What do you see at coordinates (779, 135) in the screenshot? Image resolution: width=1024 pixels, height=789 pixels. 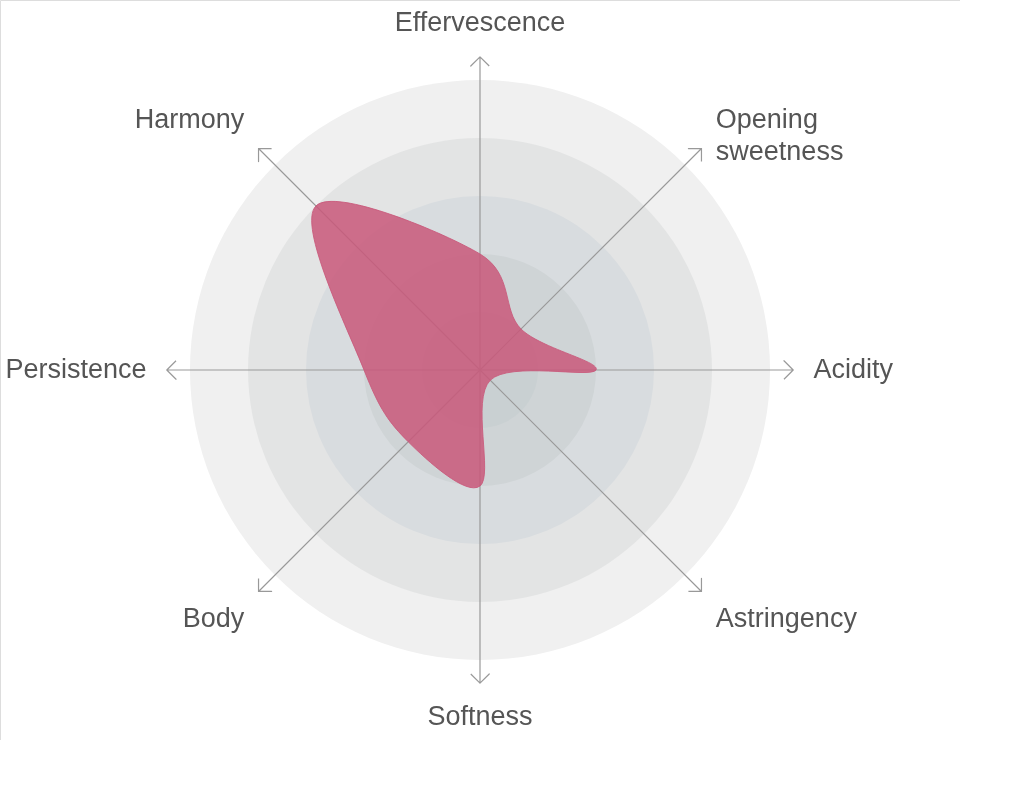 I see `spoke-label: Opening sweetness` at bounding box center [779, 135].